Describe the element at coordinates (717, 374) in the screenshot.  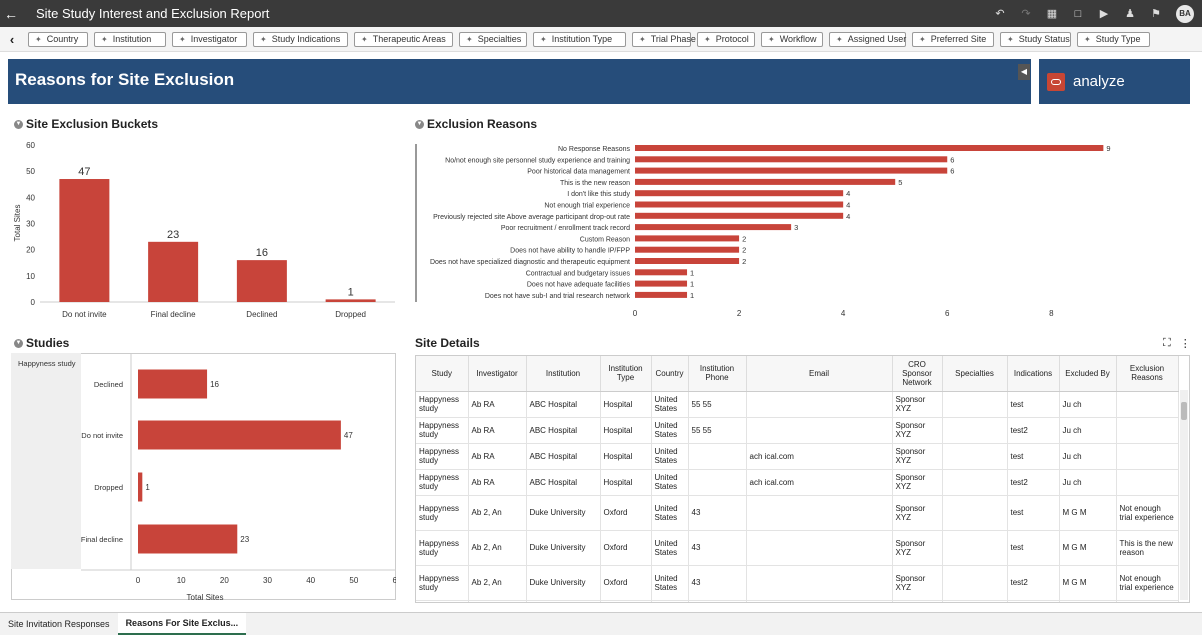
I see `column-header: Institution Phone` at that location.